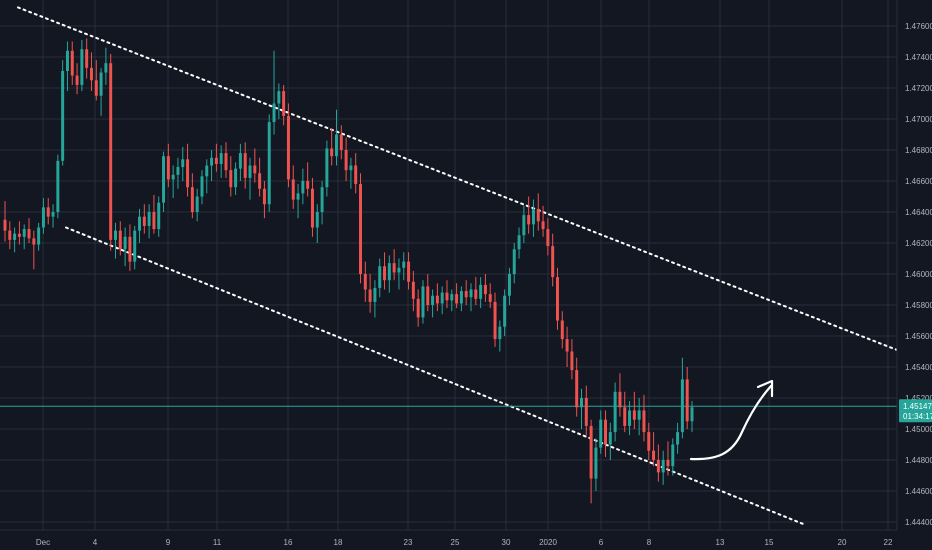 The image size is (932, 550). What do you see at coordinates (168, 542) in the screenshot?
I see `time-tick-label: 9` at bounding box center [168, 542].